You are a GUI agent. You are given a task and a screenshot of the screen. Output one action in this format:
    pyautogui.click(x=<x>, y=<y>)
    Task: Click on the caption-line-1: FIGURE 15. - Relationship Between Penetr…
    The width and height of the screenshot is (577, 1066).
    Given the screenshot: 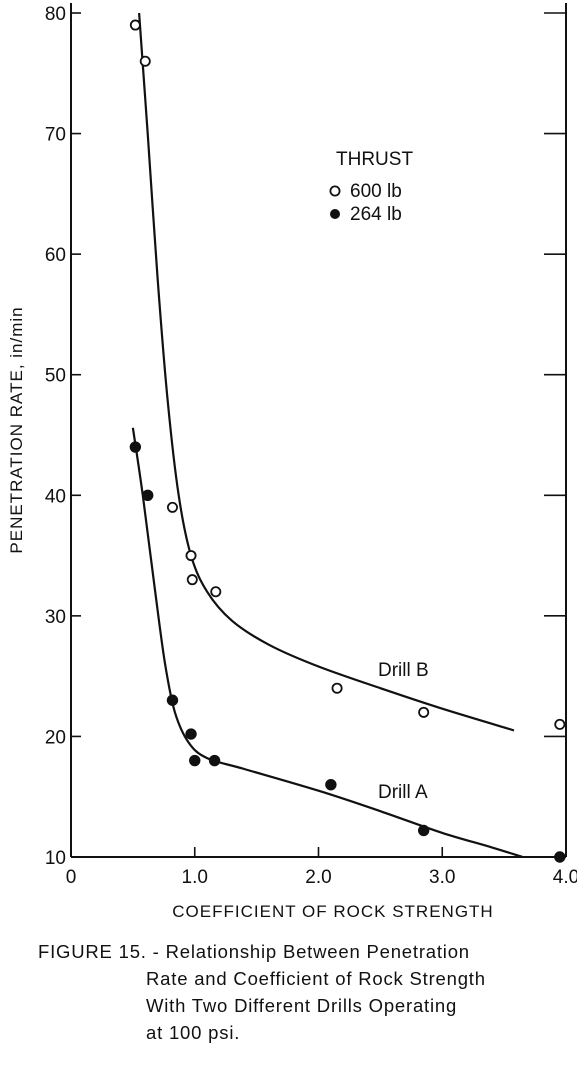 What is the action you would take?
    pyautogui.click(x=254, y=951)
    